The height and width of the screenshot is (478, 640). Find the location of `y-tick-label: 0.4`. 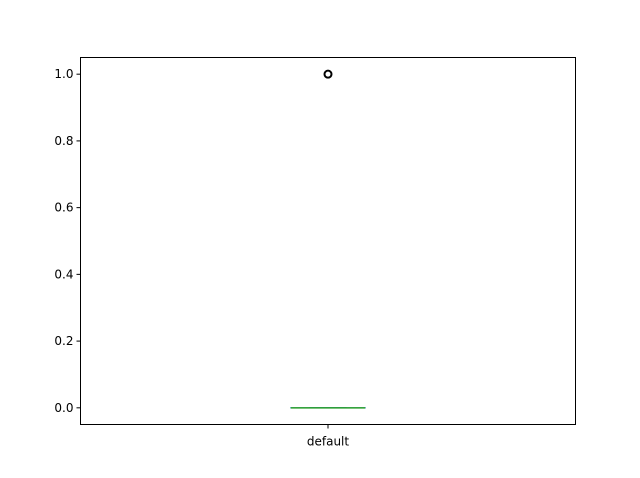

y-tick-label: 0.4 is located at coordinates (63, 274).